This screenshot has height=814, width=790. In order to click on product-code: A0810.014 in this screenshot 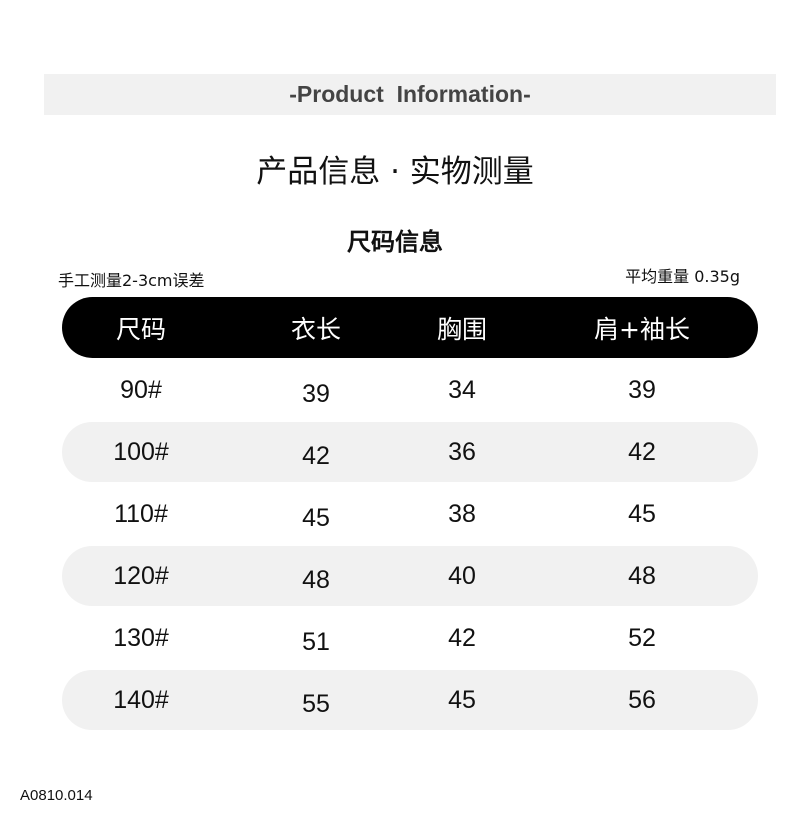, I will do `click(56, 795)`.